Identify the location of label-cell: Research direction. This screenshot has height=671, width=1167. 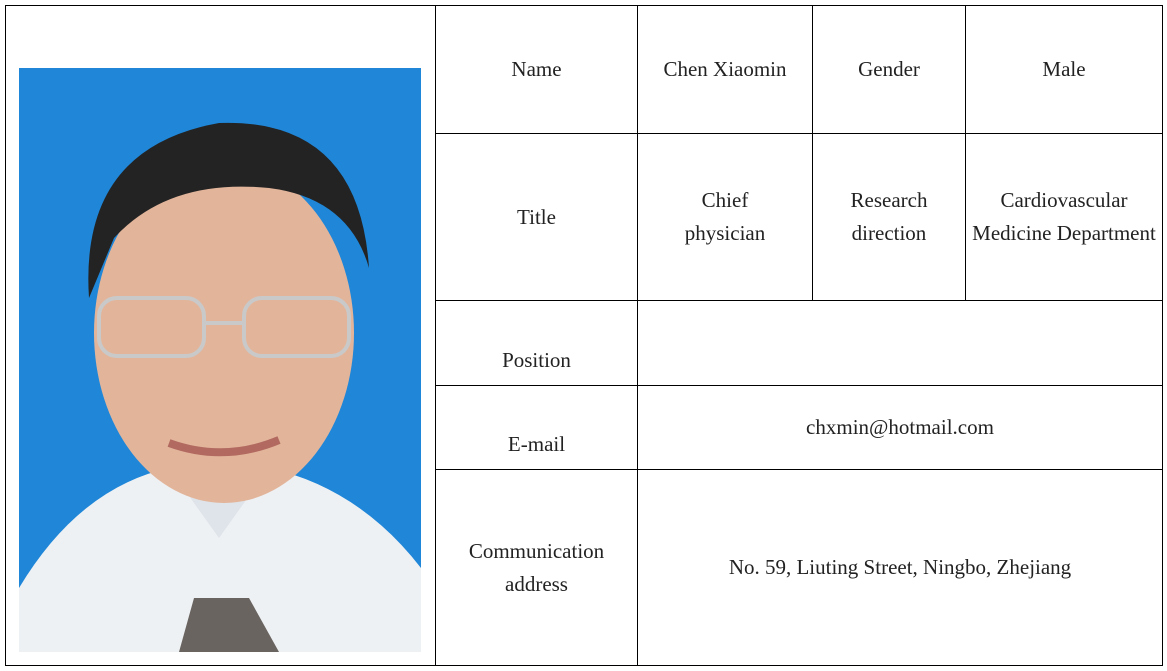
(889, 217).